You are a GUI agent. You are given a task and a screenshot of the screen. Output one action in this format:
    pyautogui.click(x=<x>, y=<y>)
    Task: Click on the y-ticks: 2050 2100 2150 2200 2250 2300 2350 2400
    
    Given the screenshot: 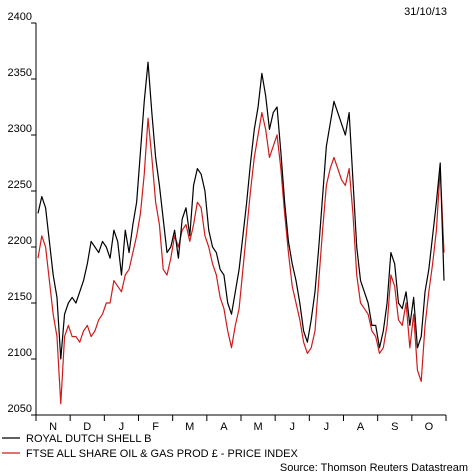 What is the action you would take?
    pyautogui.click(x=22, y=213)
    